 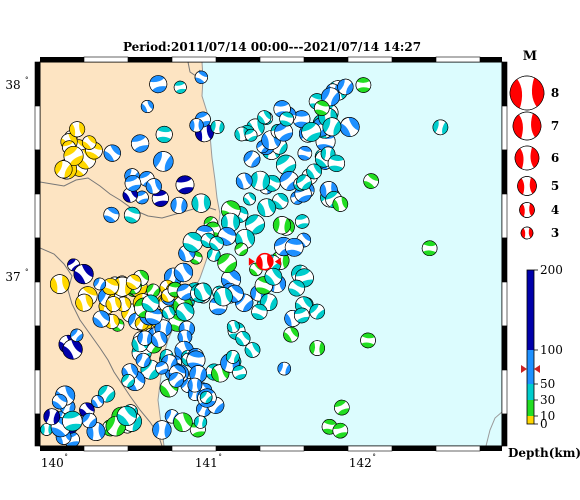 What do you see at coordinates (360, 463) in the screenshot?
I see `lon-tick-label: 142` at bounding box center [360, 463].